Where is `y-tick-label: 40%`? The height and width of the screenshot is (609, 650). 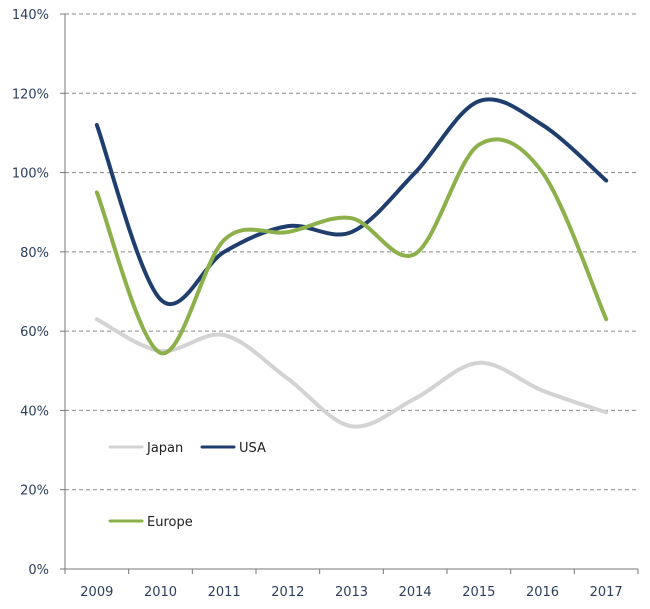
y-tick-label: 40% is located at coordinates (34, 411).